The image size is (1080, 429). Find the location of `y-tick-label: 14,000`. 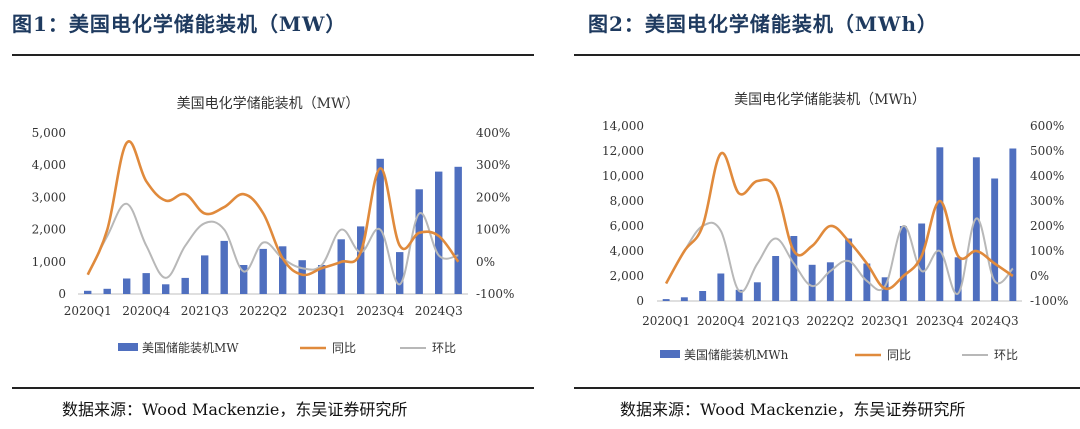

y-tick-label: 14,000 is located at coordinates (623, 126).